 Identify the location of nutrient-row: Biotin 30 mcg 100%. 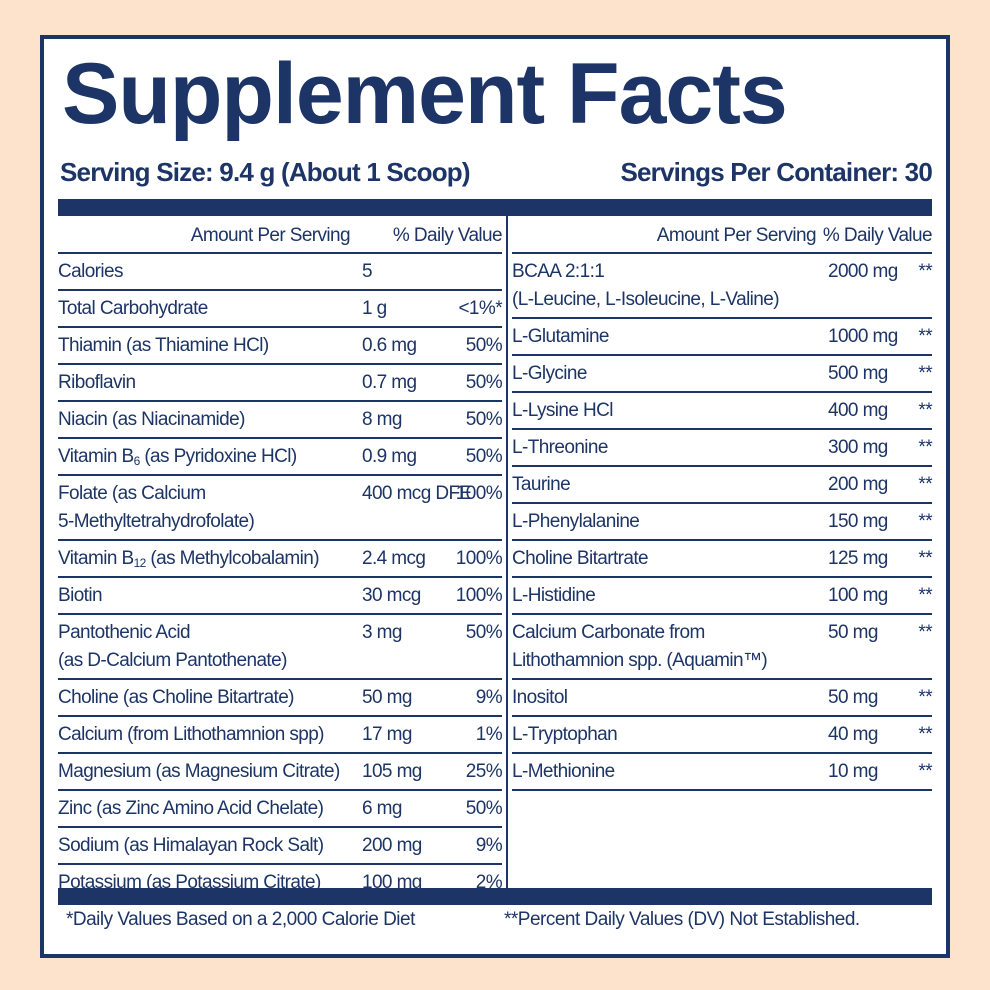
(280, 596).